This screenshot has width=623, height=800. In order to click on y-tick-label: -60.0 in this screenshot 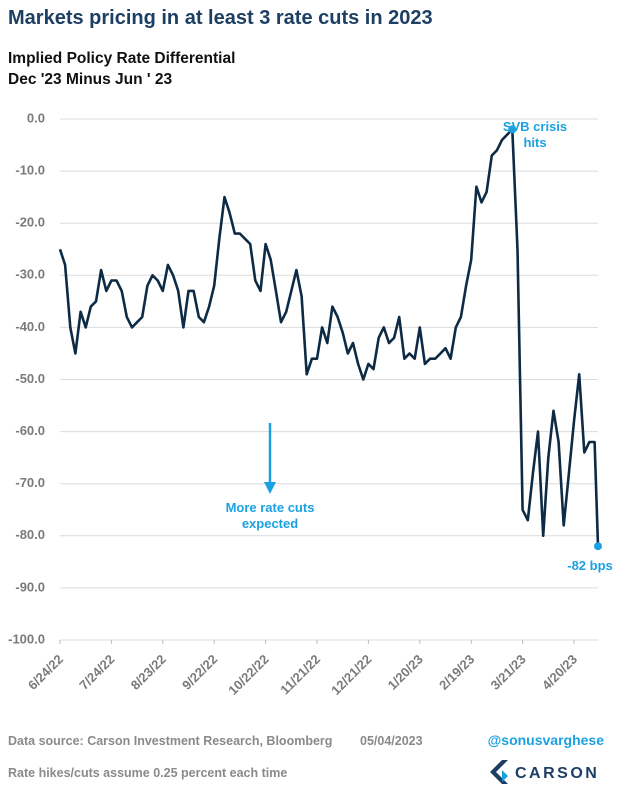, I will do `click(30, 430)`.